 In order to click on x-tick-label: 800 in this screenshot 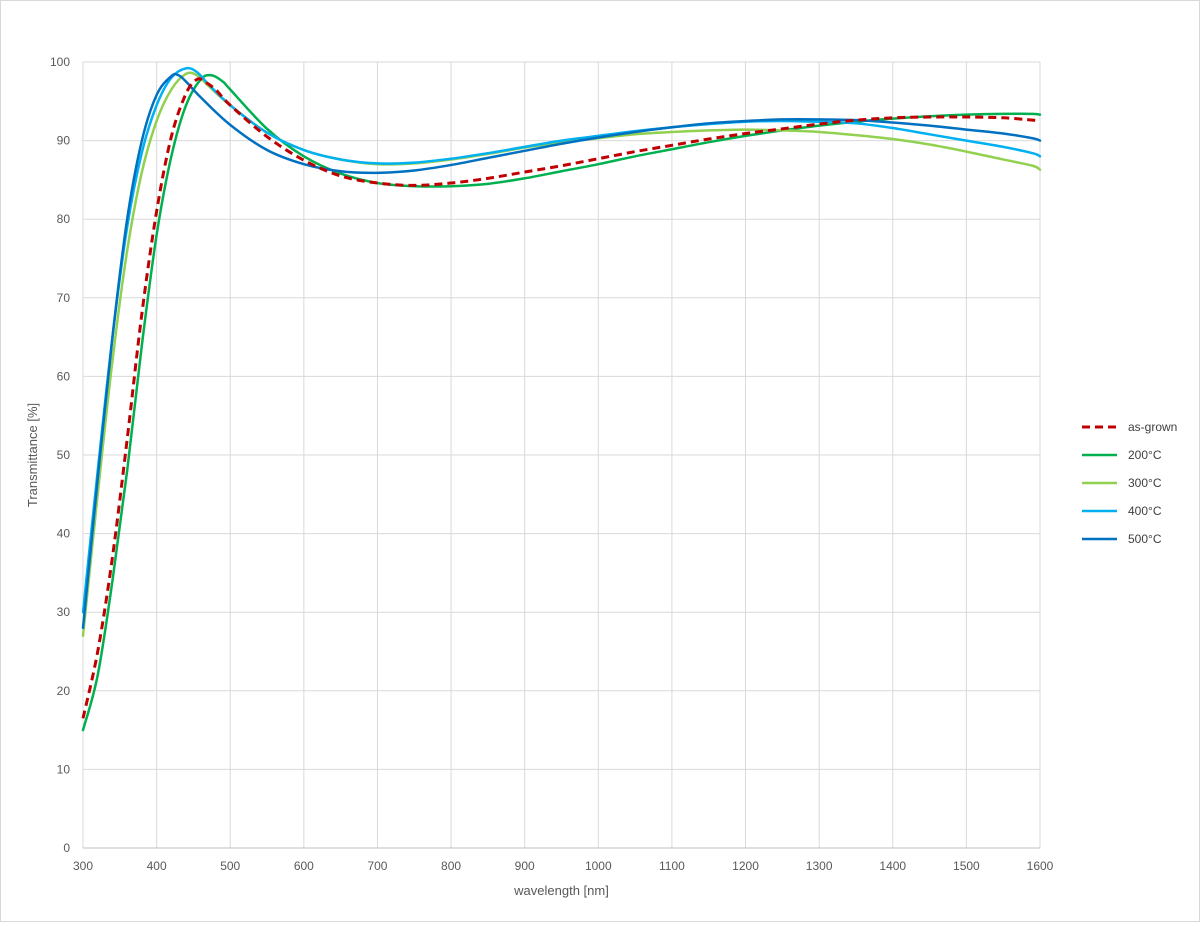, I will do `click(451, 866)`.